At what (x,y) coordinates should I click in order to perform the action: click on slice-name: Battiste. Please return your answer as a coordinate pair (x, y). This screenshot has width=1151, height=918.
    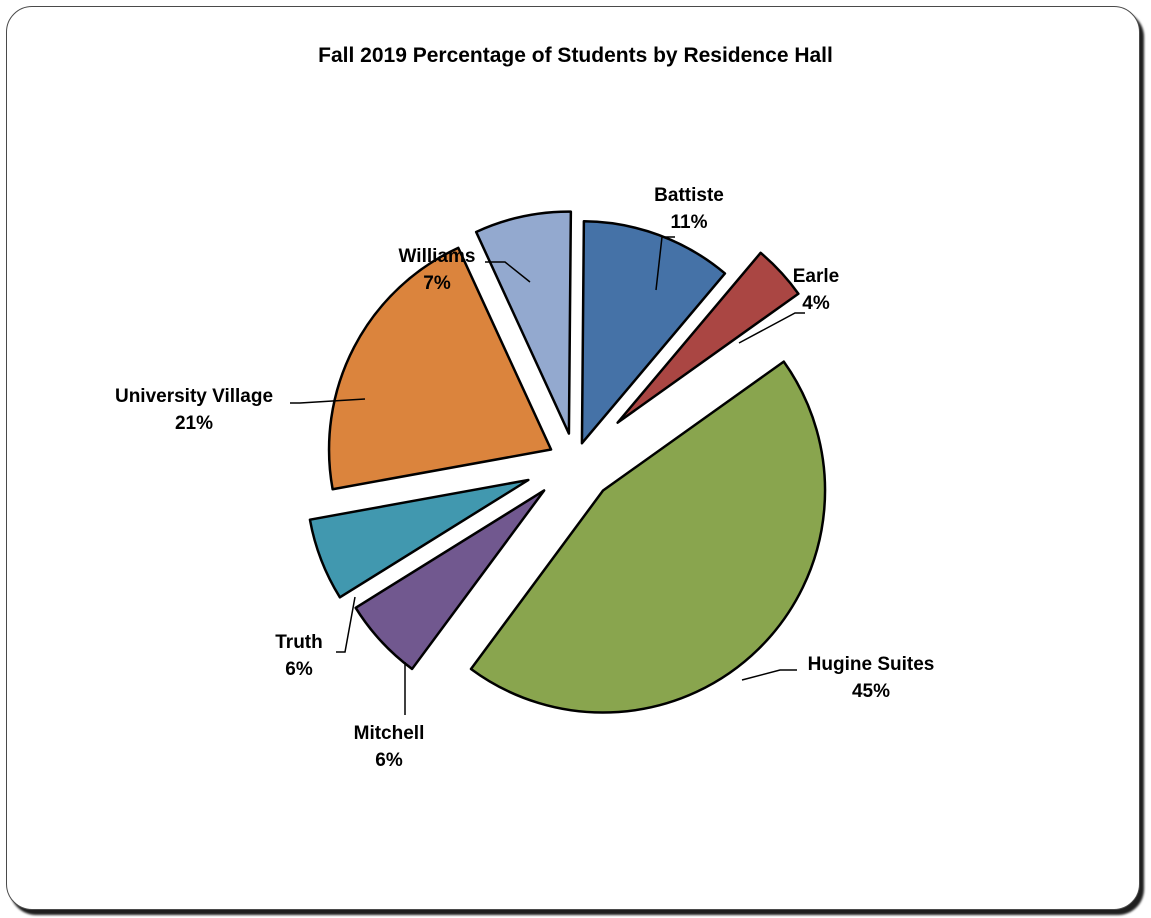
    Looking at the image, I should click on (689, 195).